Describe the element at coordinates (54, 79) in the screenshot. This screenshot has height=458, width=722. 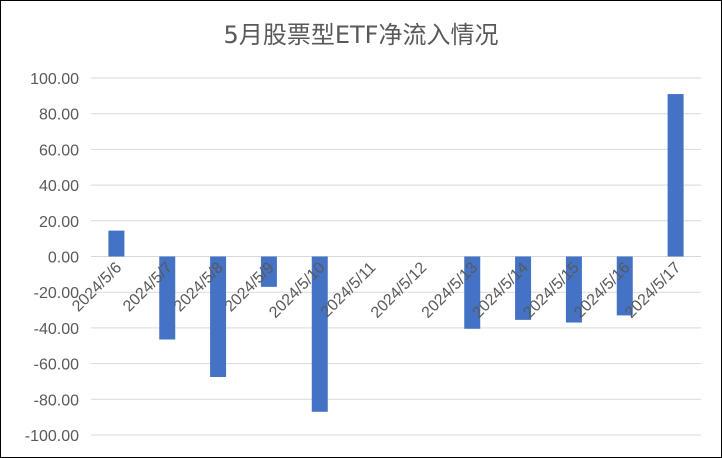
I see `y-tick-label: 100.00` at that location.